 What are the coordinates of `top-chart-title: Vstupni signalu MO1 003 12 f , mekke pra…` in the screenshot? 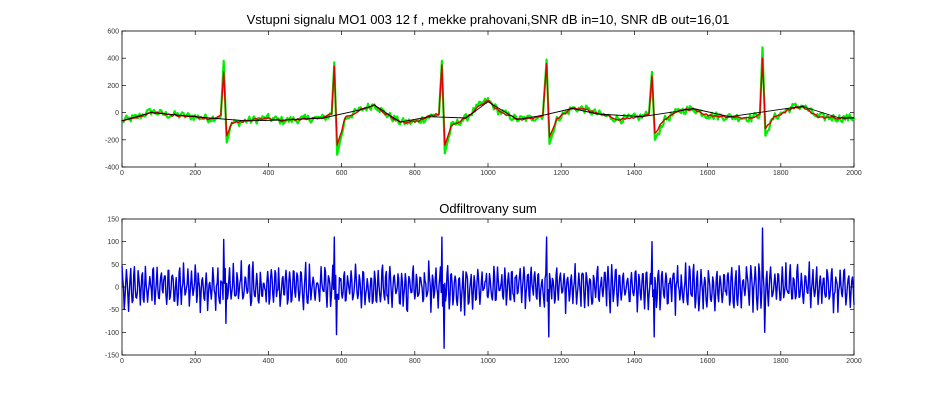 It's located at (488, 19).